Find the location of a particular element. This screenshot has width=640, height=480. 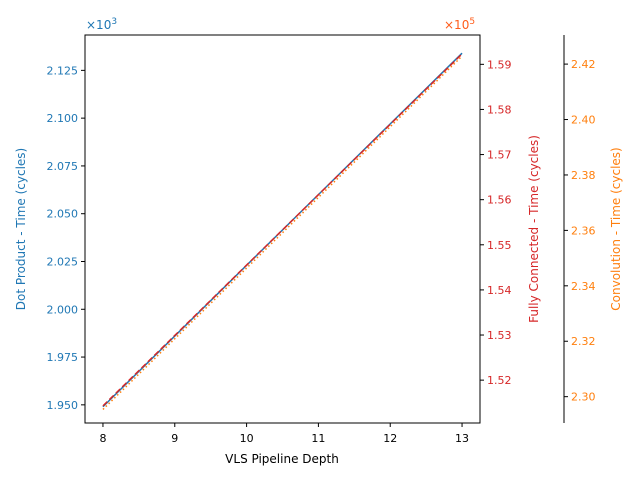

conv-tick-label: 2.38 is located at coordinates (583, 175).